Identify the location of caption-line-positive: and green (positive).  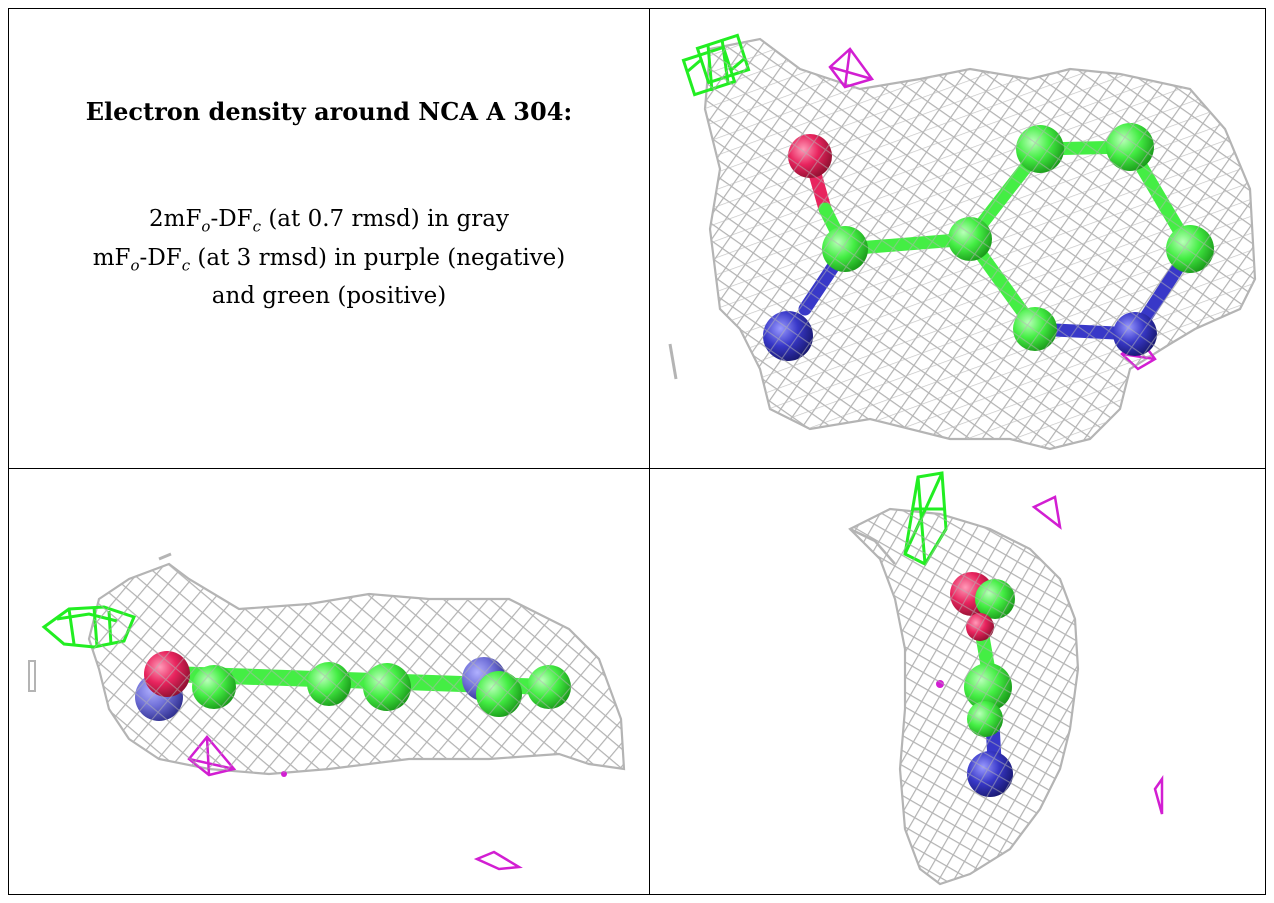
(329, 296).